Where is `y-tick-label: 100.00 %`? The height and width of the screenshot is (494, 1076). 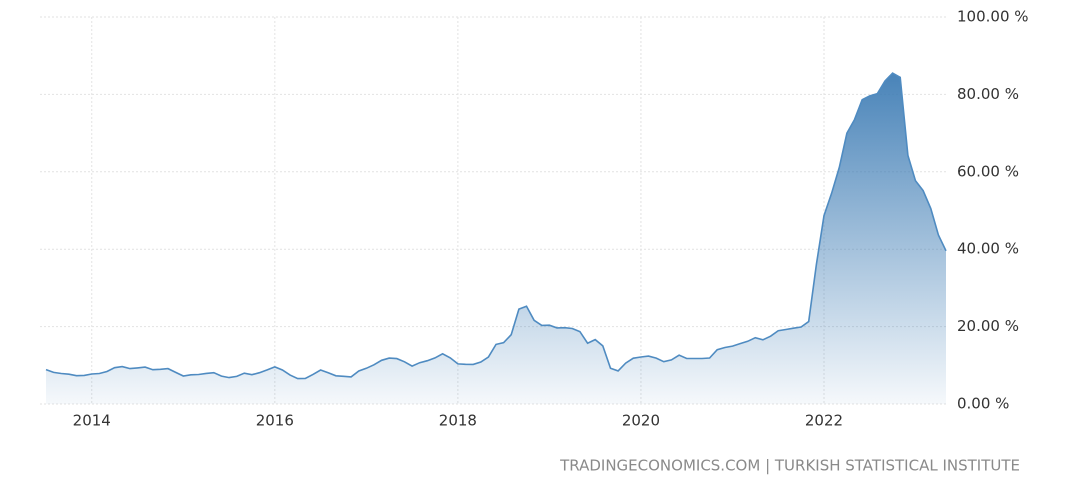 y-tick-label: 100.00 % is located at coordinates (993, 17).